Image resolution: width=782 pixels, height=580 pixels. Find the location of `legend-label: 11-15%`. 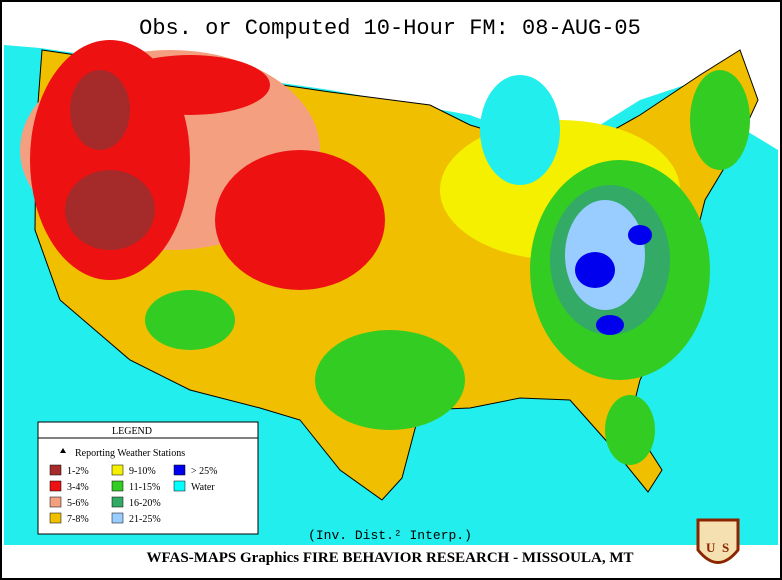

legend-label: 11-15% is located at coordinates (144, 487).